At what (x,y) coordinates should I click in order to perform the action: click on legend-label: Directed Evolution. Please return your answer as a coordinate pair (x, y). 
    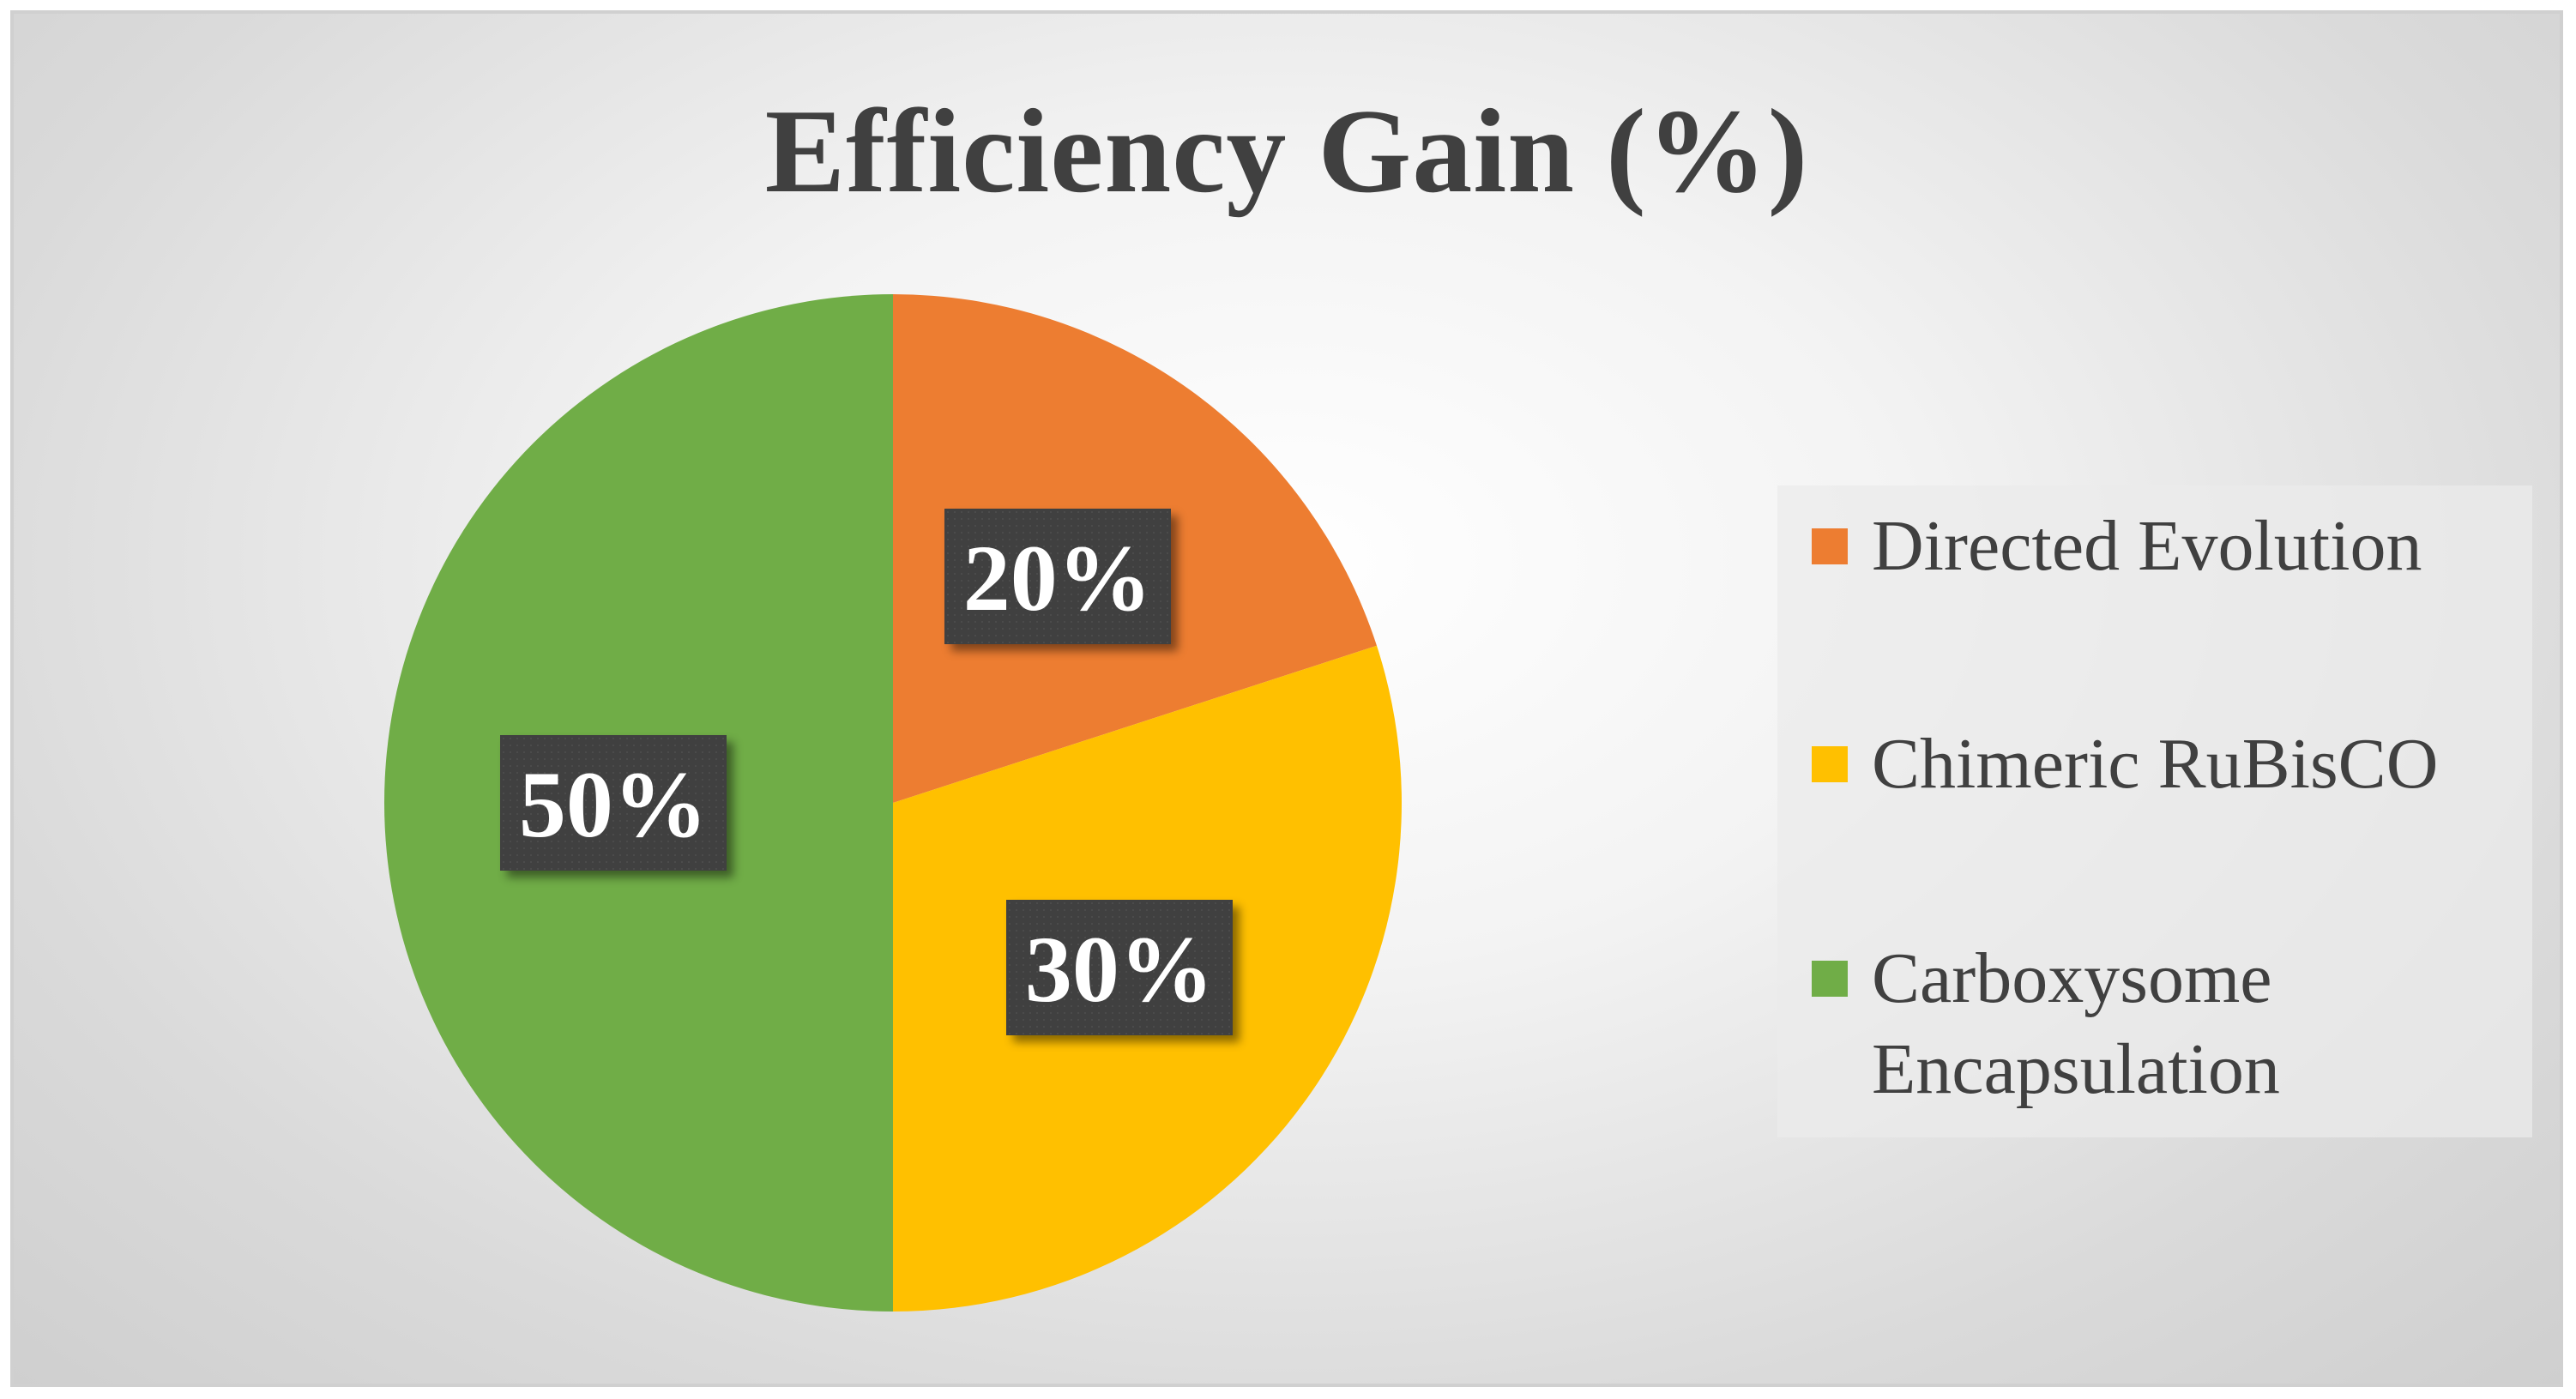
    Looking at the image, I should click on (2147, 546).